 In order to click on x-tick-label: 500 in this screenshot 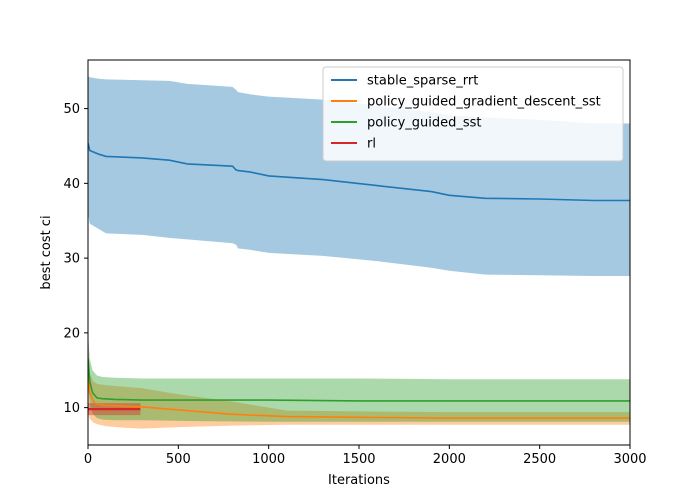, I will do `click(178, 459)`.